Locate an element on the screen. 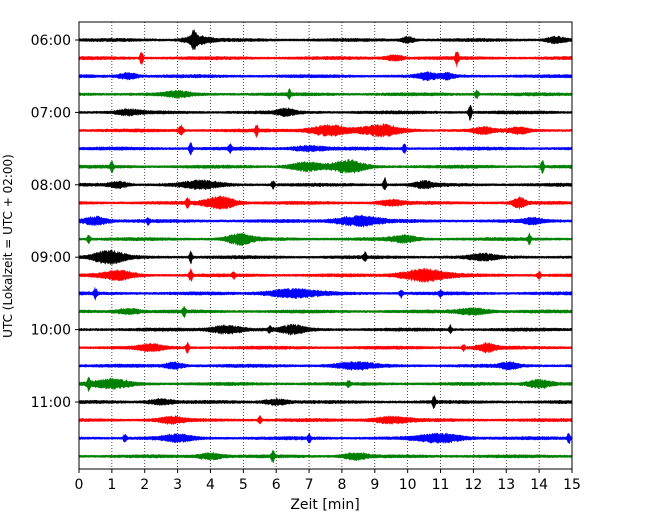 This screenshot has height=520, width=650. y-tick-label: 11:00 is located at coordinates (51, 403).